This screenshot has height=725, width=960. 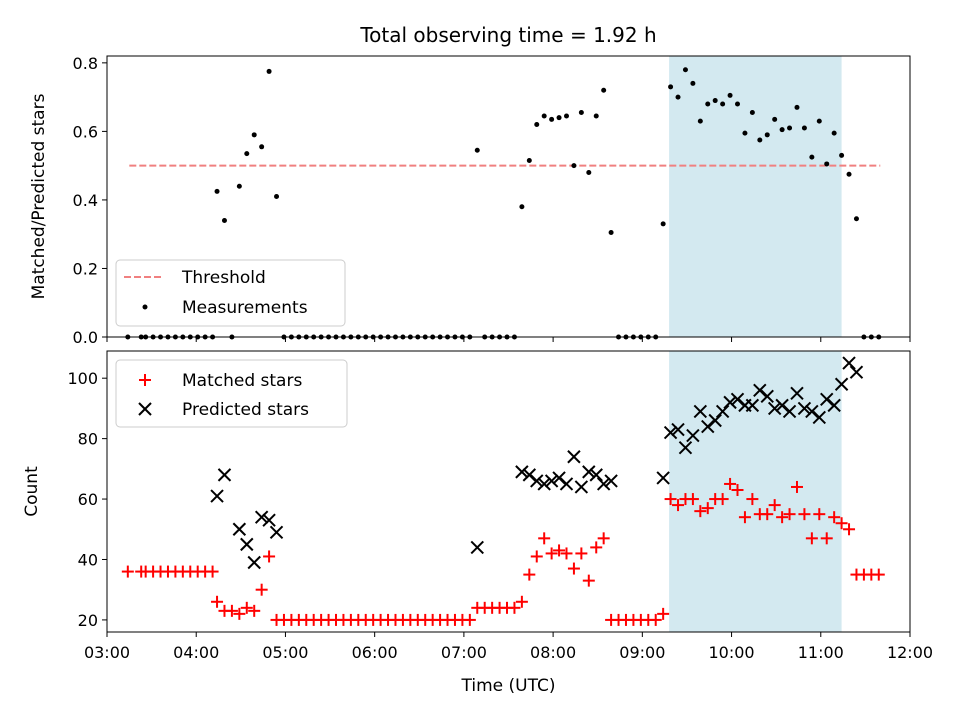 I want to click on legend: Threshold Measurements, so click(x=230, y=293).